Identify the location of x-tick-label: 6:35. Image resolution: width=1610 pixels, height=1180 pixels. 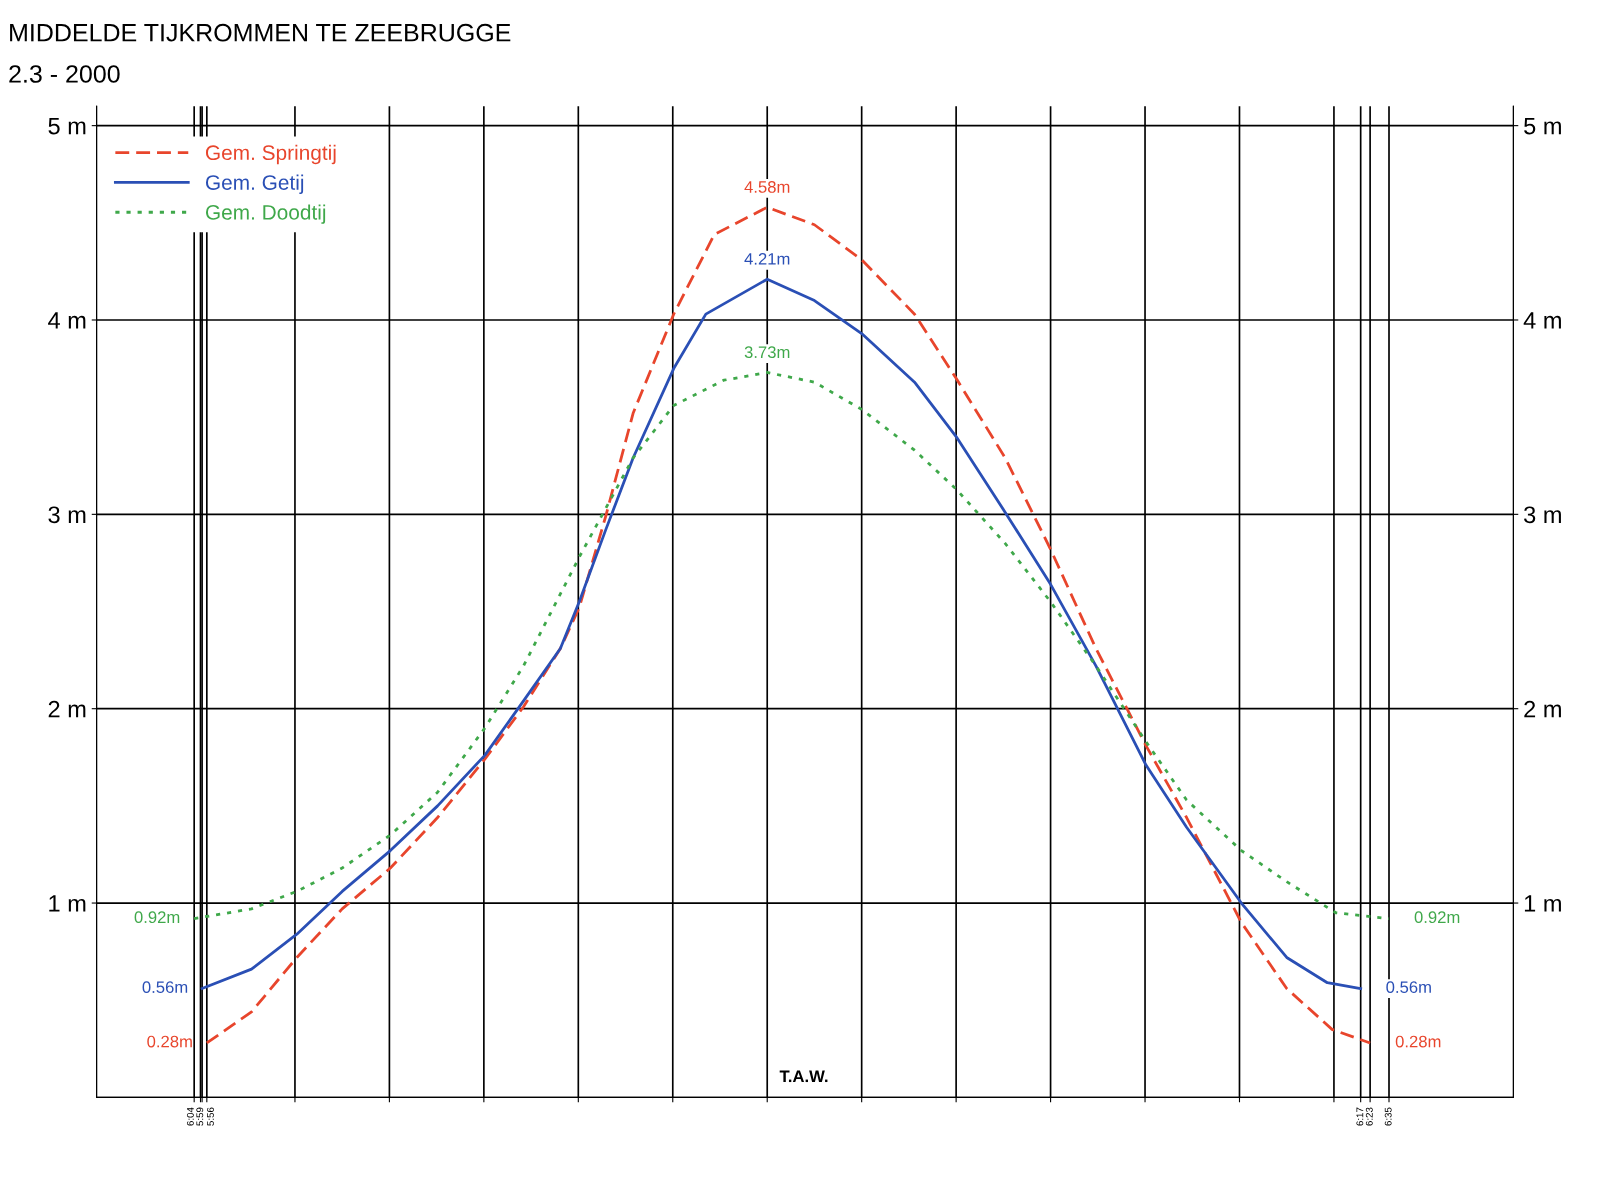
(1388, 1116).